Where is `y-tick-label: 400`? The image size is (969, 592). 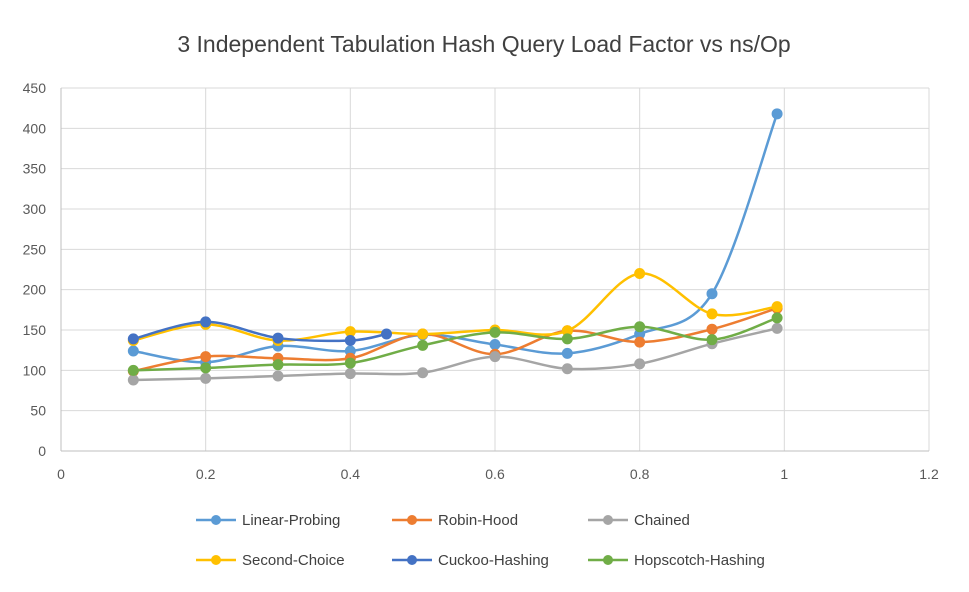 y-tick-label: 400 is located at coordinates (35, 128).